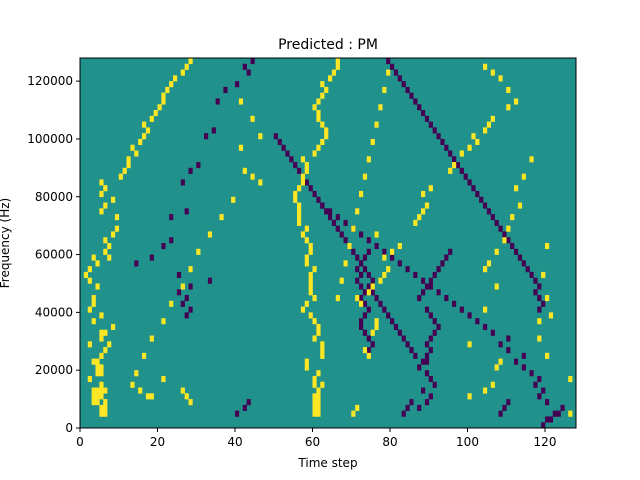 This screenshot has height=480, width=640. I want to click on x-tick-label: 20, so click(157, 442).